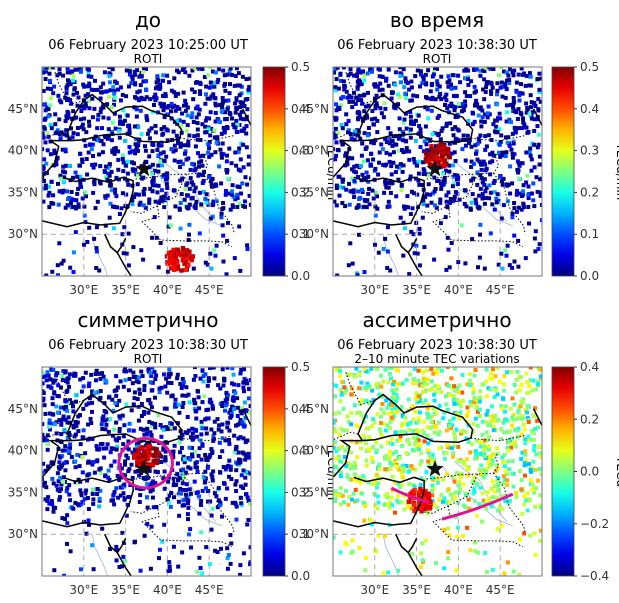 The image size is (619, 603). I want to click on epicenter-star-icon, so click(144, 468).